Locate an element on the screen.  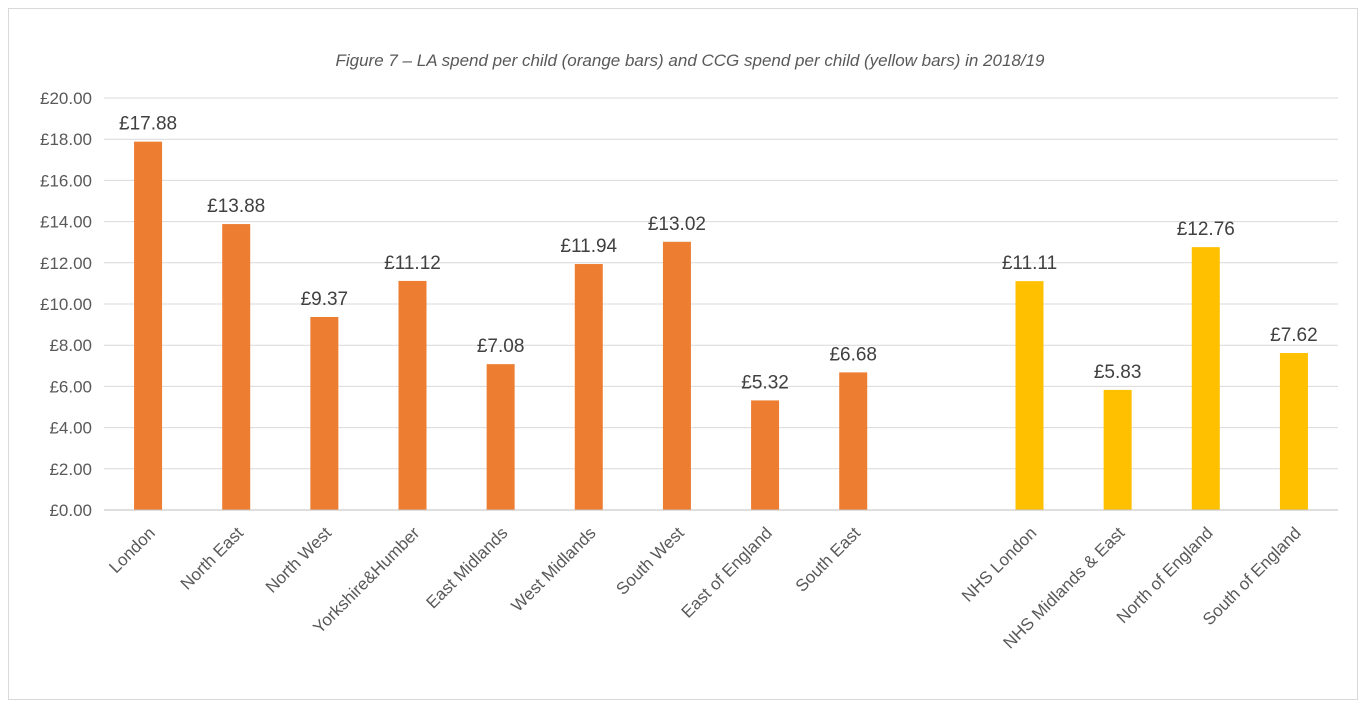
category-label: South of England is located at coordinates (1252, 576).